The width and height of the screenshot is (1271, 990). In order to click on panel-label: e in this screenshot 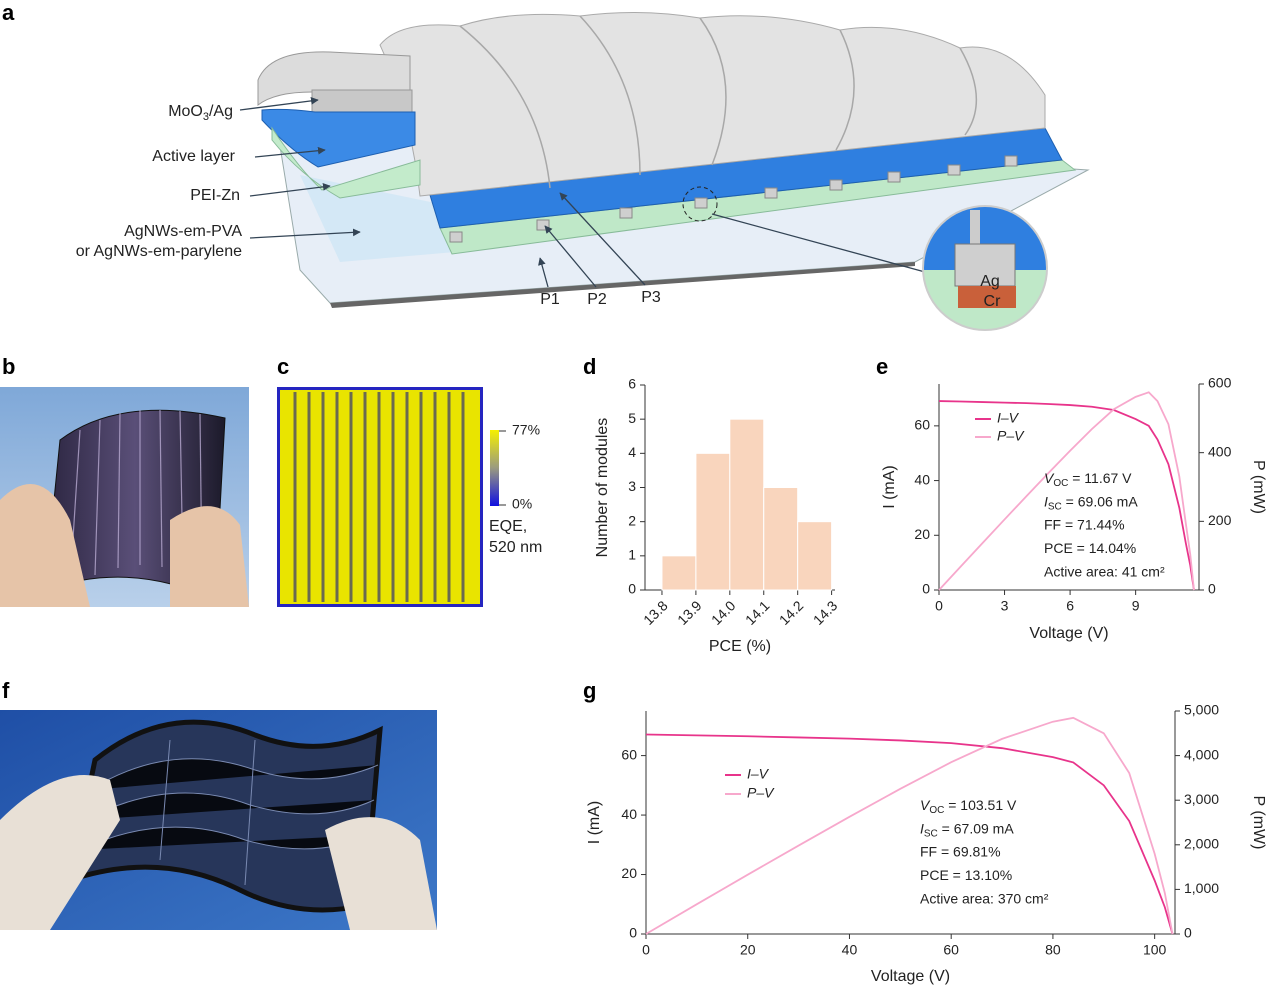, I will do `click(882, 366)`.